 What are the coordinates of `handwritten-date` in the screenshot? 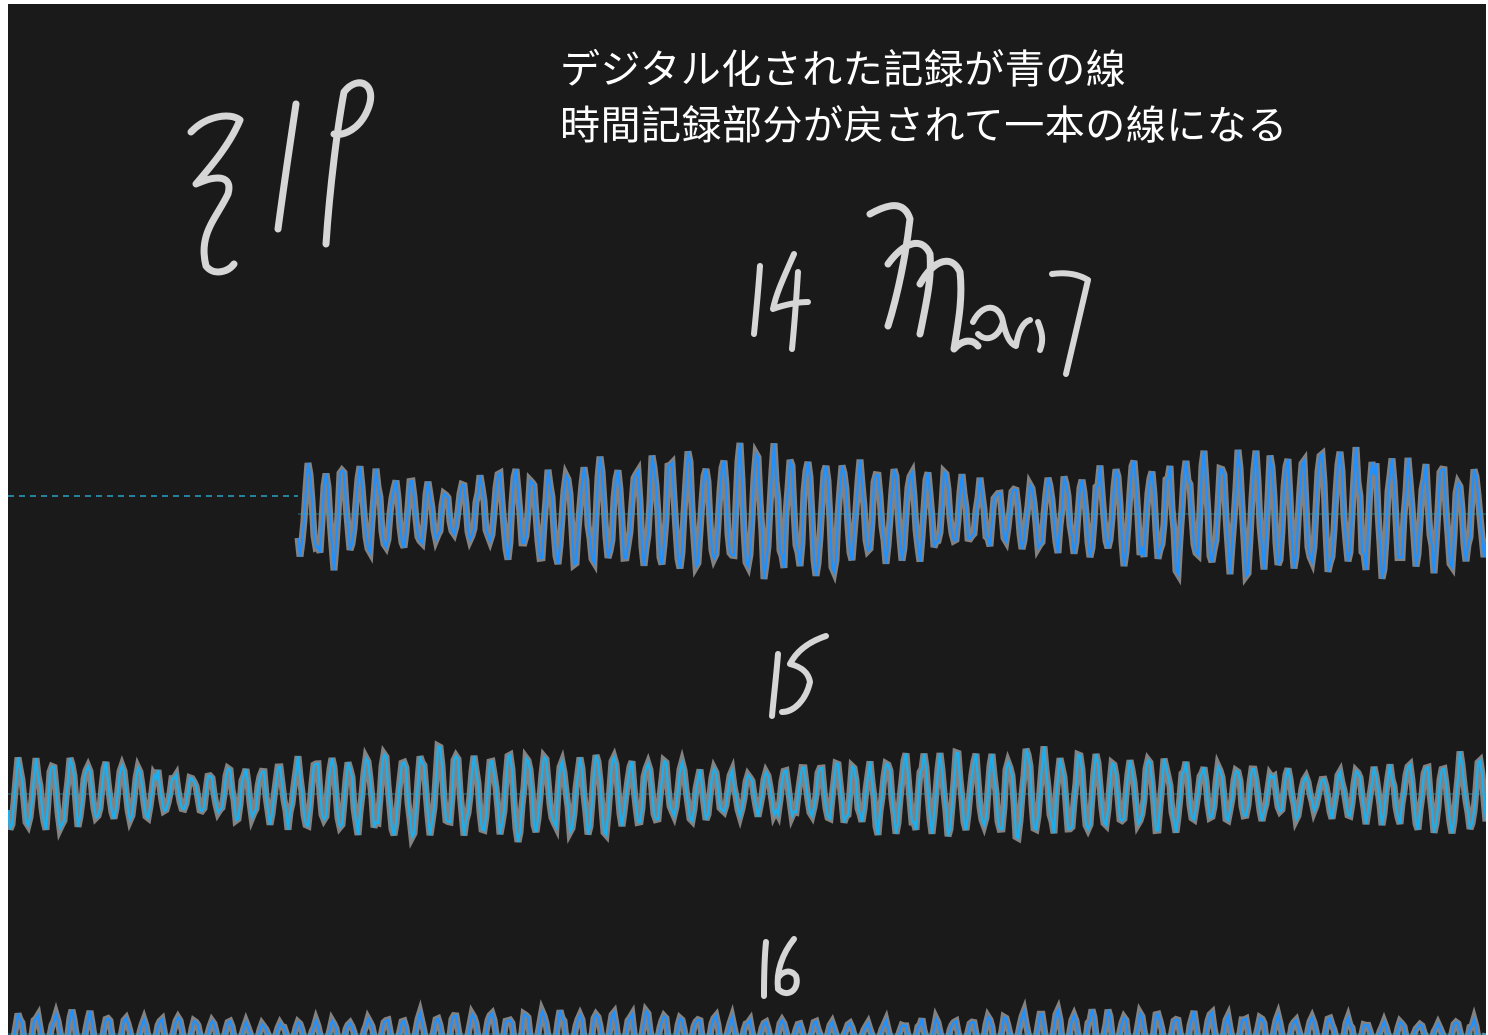 It's located at (921, 289).